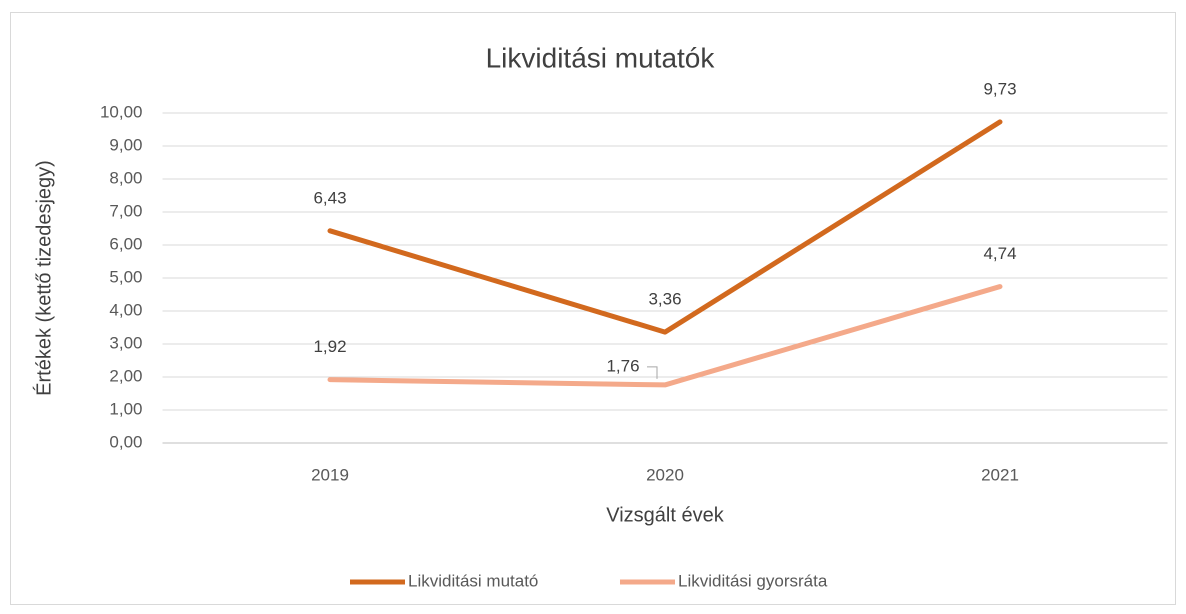  Describe the element at coordinates (665, 474) in the screenshot. I see `x-tick-label: 2020` at that location.